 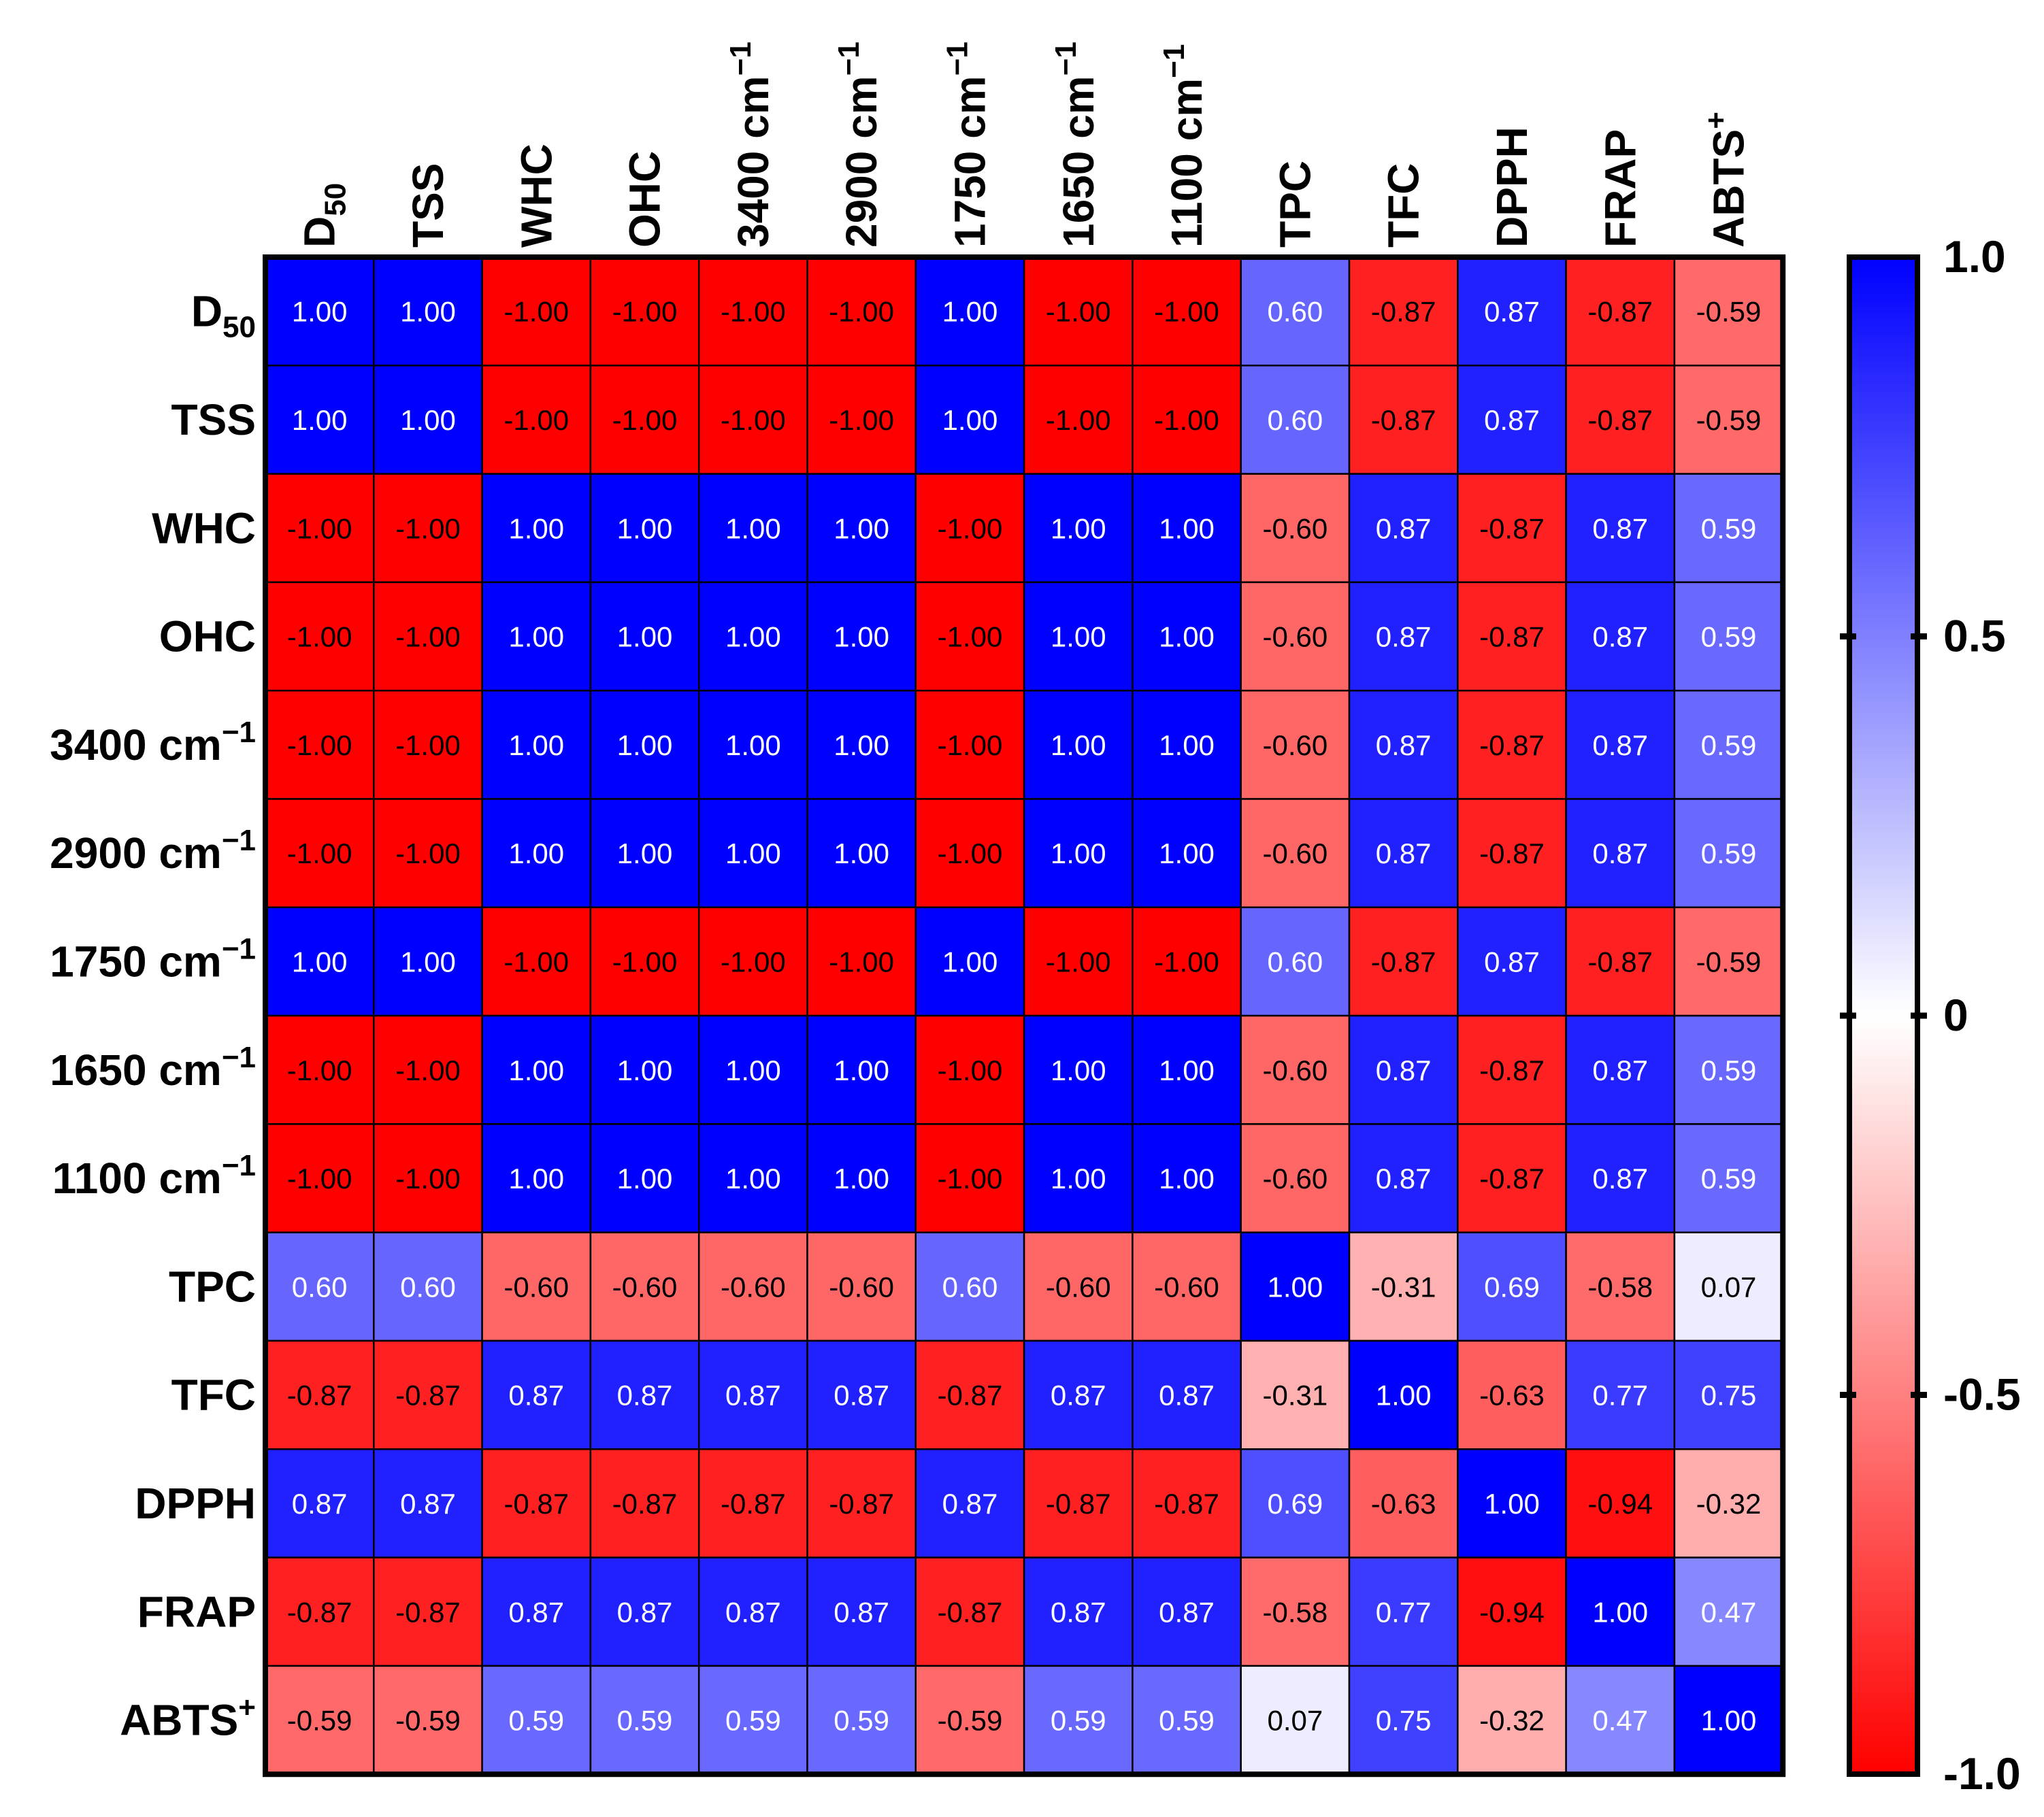 I want to click on x-tick-label: 1100 cm−1, so click(x=1184, y=146).